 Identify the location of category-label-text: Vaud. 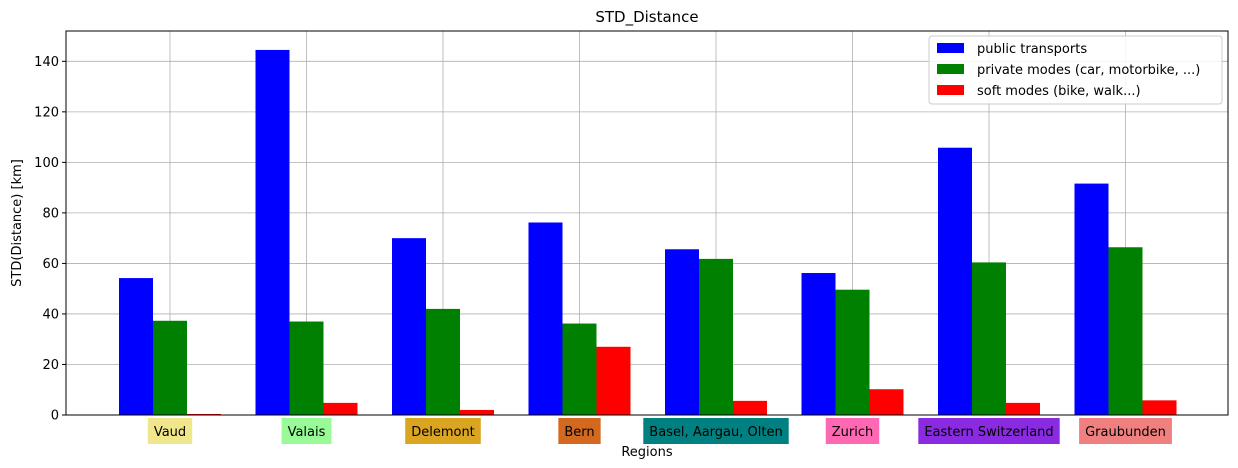
(170, 432).